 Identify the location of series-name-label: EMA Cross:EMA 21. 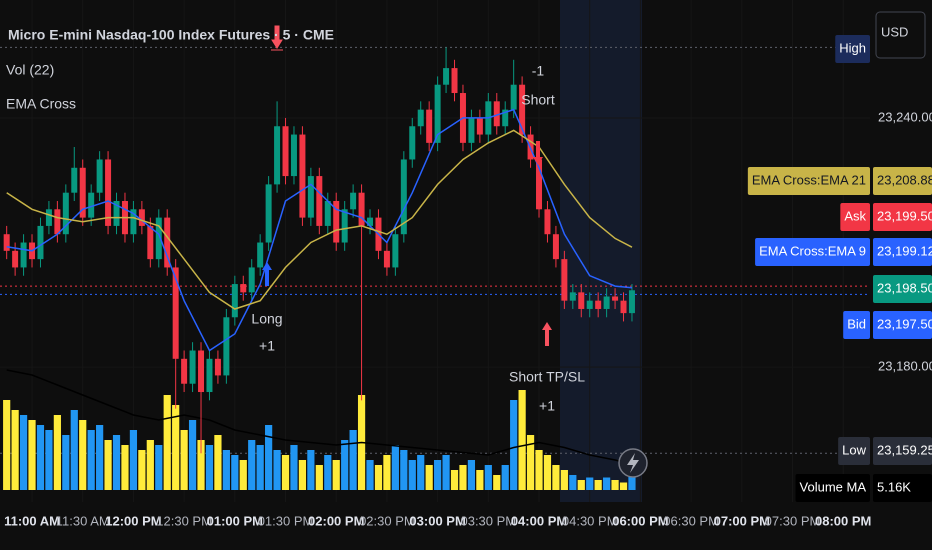
(809, 179).